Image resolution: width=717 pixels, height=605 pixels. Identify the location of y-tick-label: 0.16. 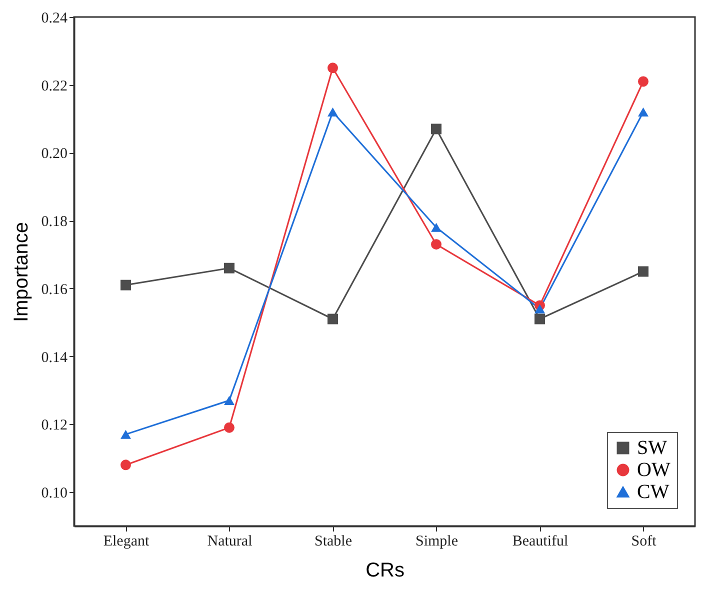
(54, 290).